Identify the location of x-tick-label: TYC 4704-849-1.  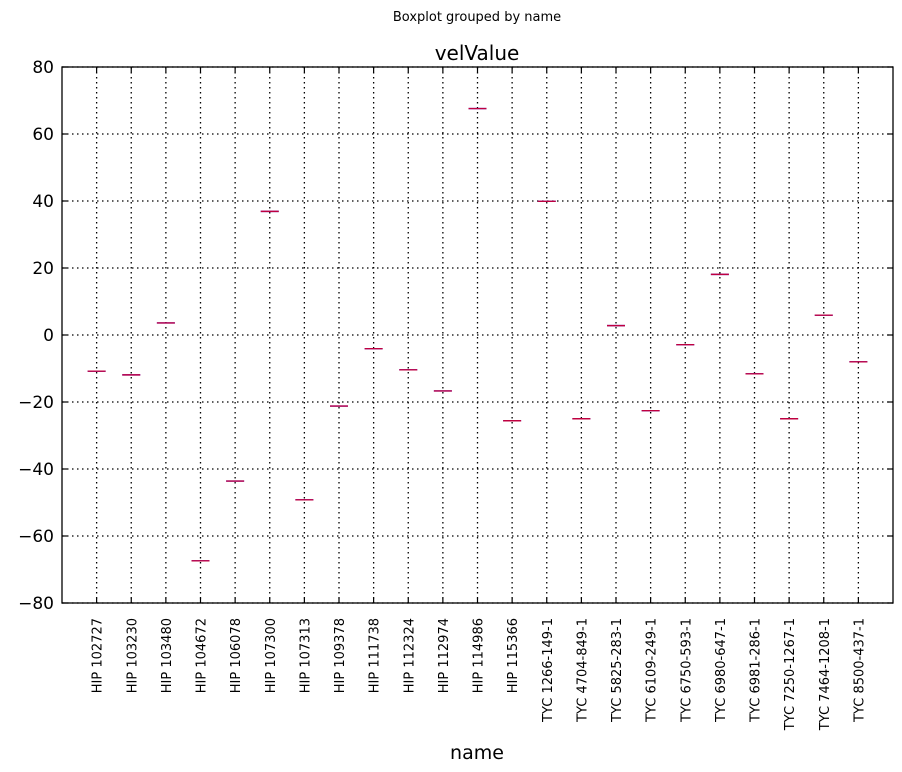
(582, 670).